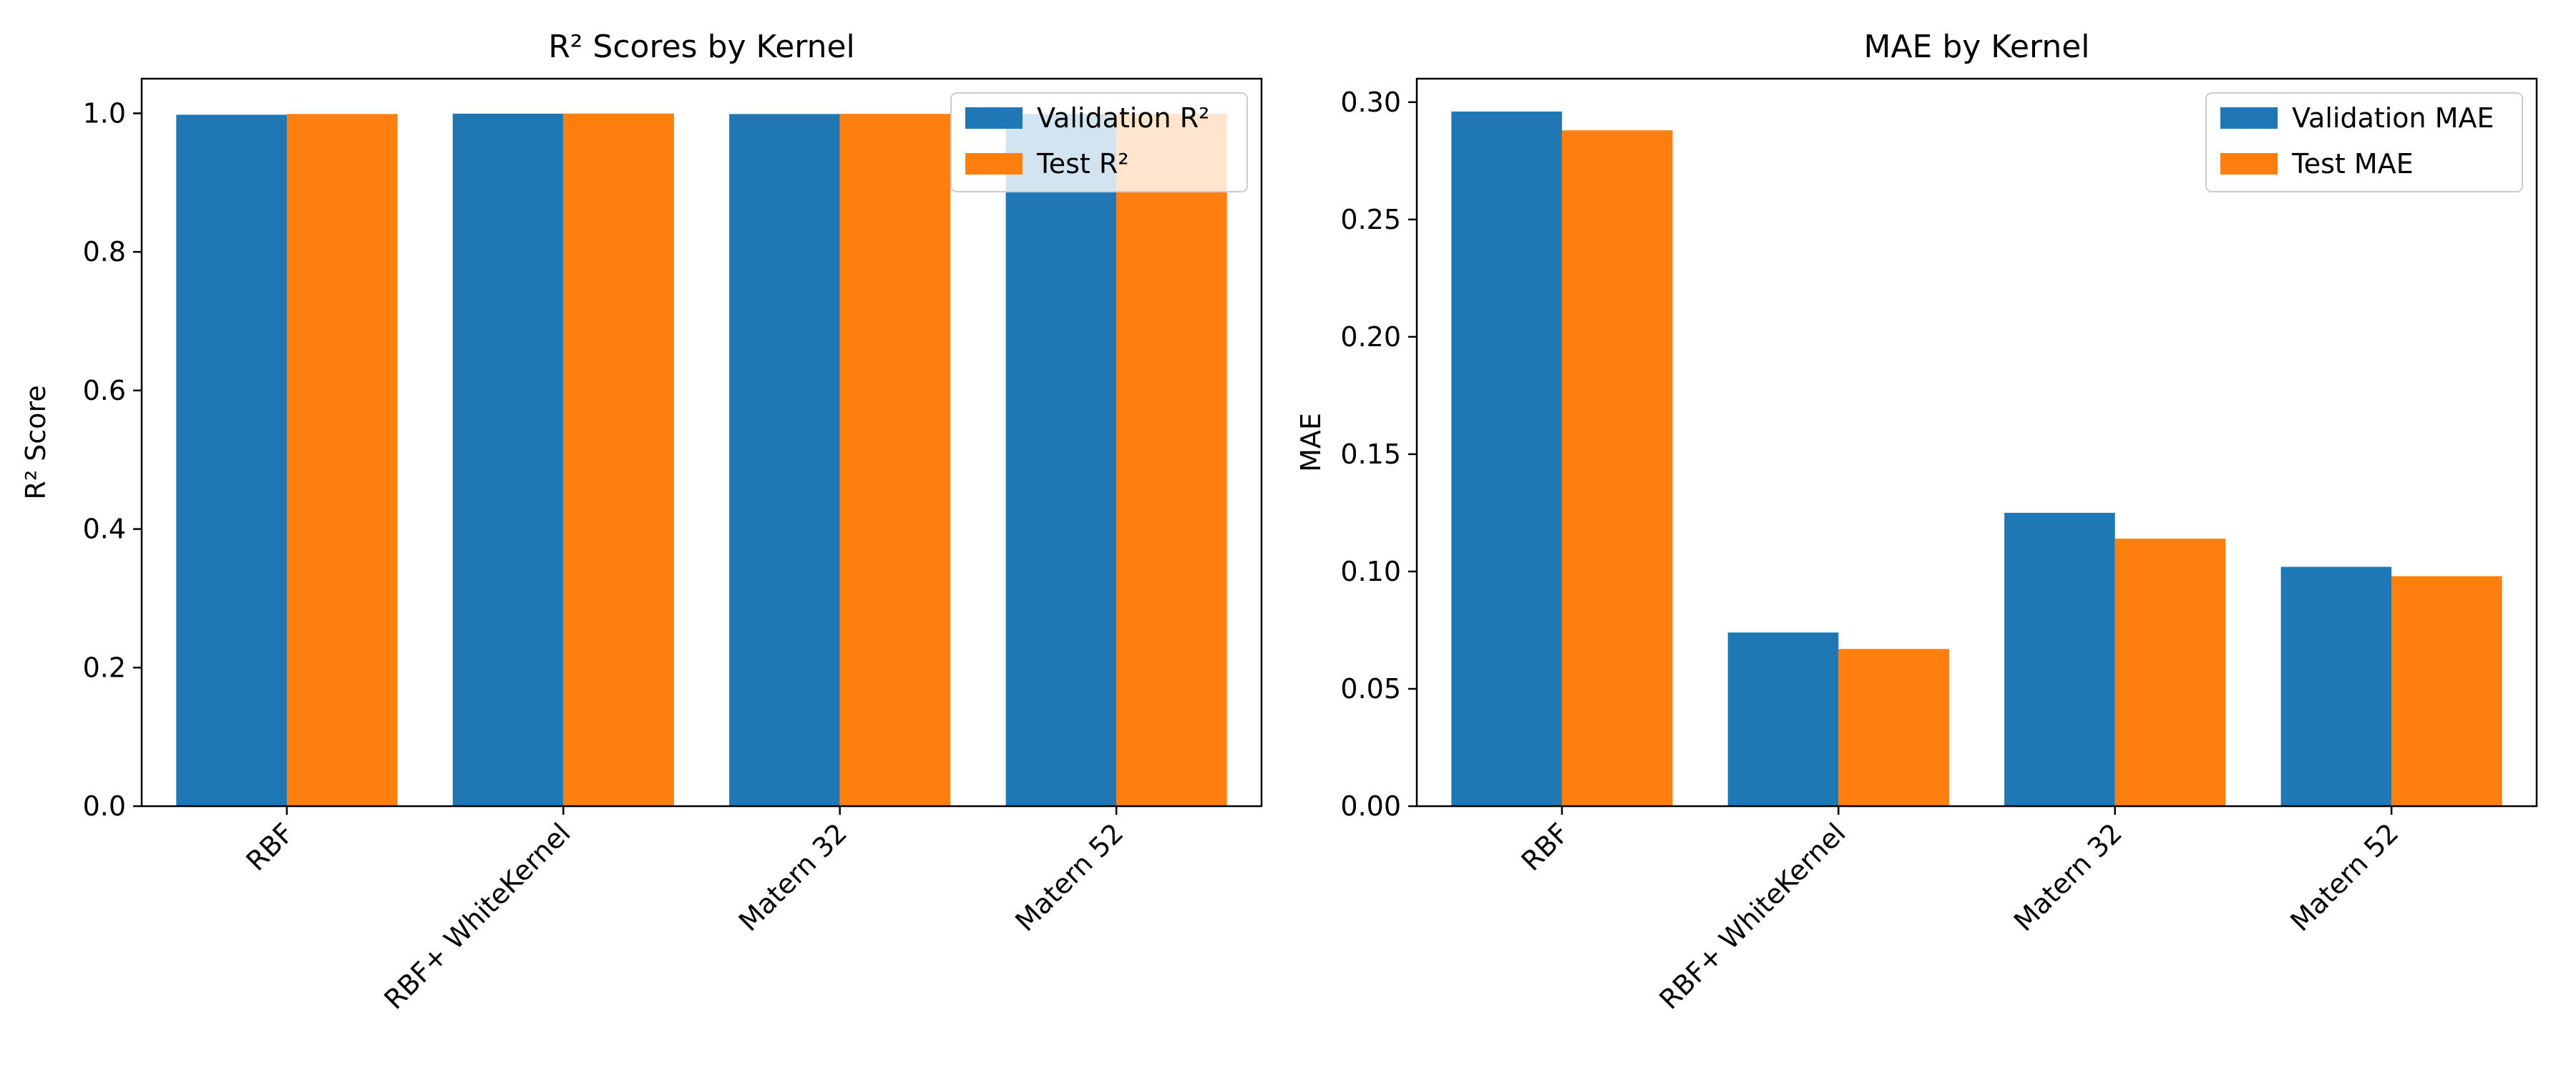  What do you see at coordinates (342, 460) in the screenshot?
I see `bar-test-r-rbf` at bounding box center [342, 460].